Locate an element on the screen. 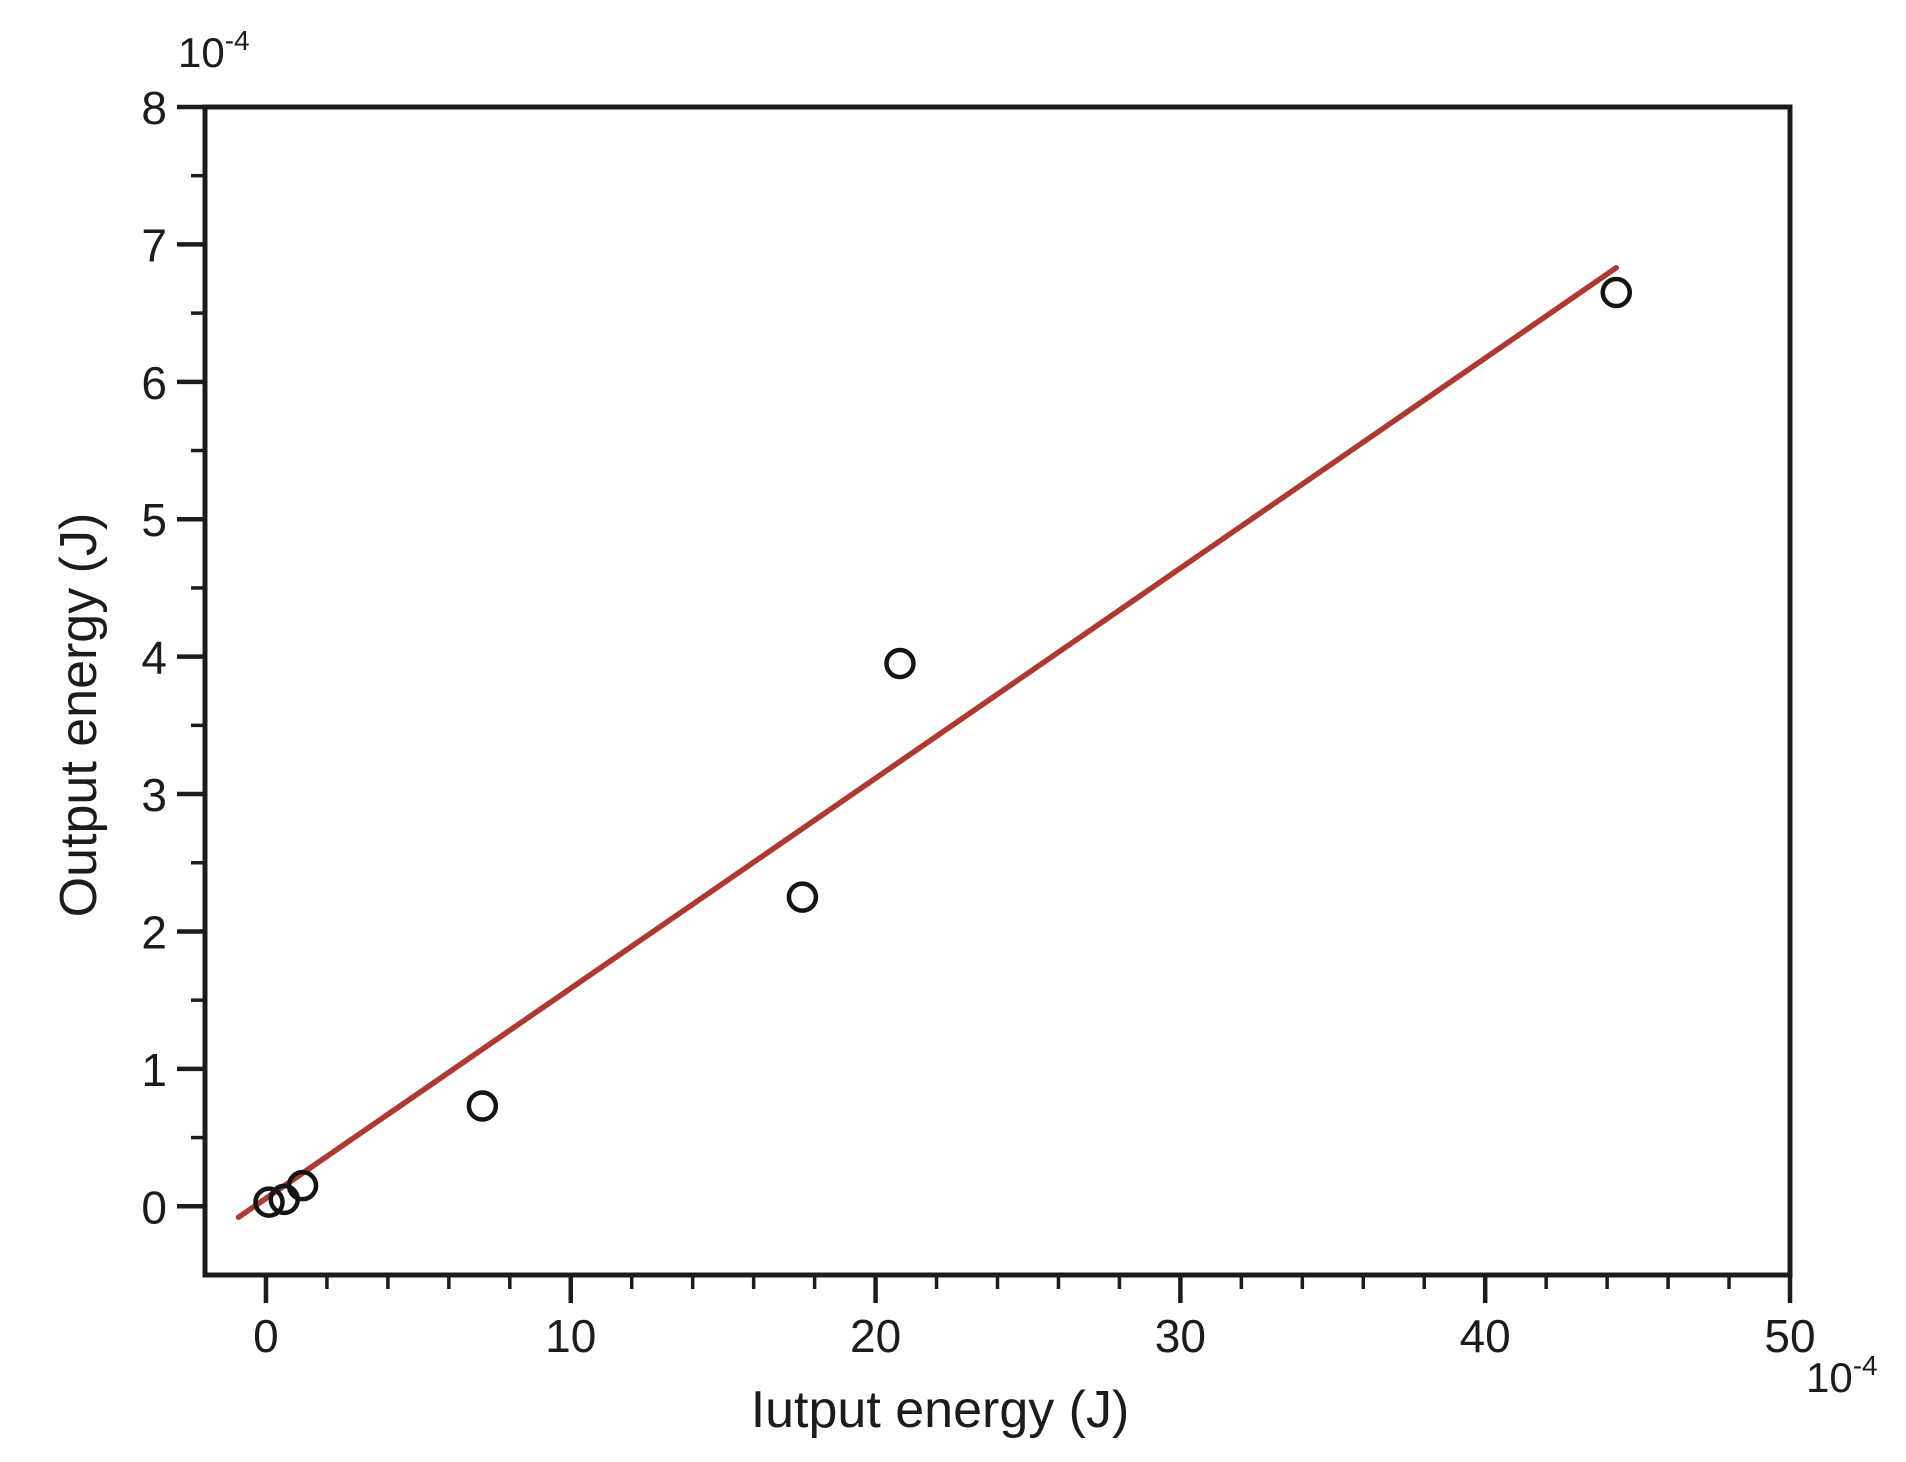 The height and width of the screenshot is (1462, 1906). x-tick-label: 10 is located at coordinates (570, 1336).